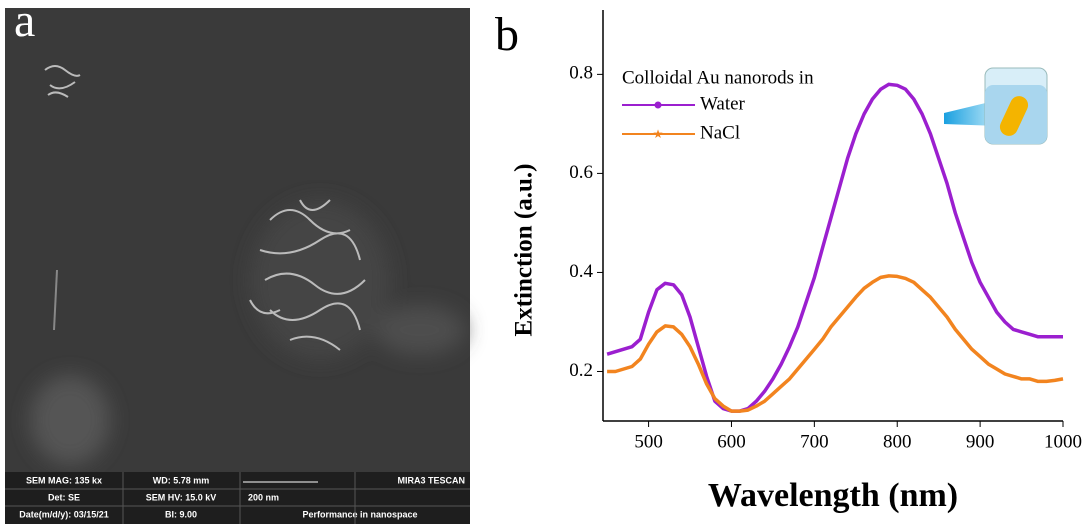 This screenshot has width=1091, height=524. What do you see at coordinates (1063, 441) in the screenshot?
I see `x-tick-label: 1000` at bounding box center [1063, 441].